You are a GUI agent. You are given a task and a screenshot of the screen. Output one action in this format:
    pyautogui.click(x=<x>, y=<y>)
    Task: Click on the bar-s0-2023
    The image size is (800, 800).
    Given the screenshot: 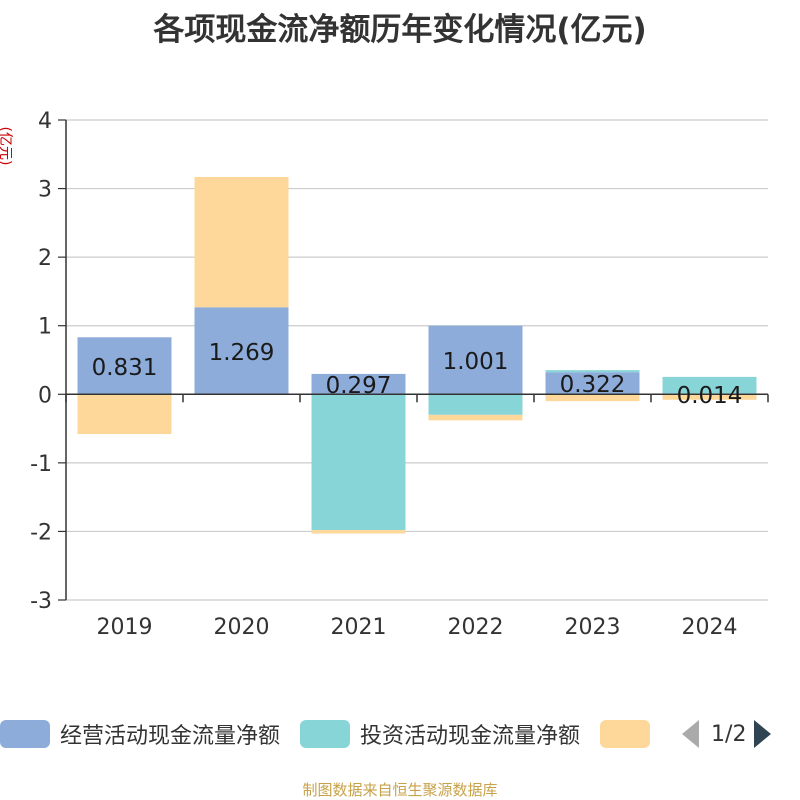 What is the action you would take?
    pyautogui.click(x=592, y=383)
    